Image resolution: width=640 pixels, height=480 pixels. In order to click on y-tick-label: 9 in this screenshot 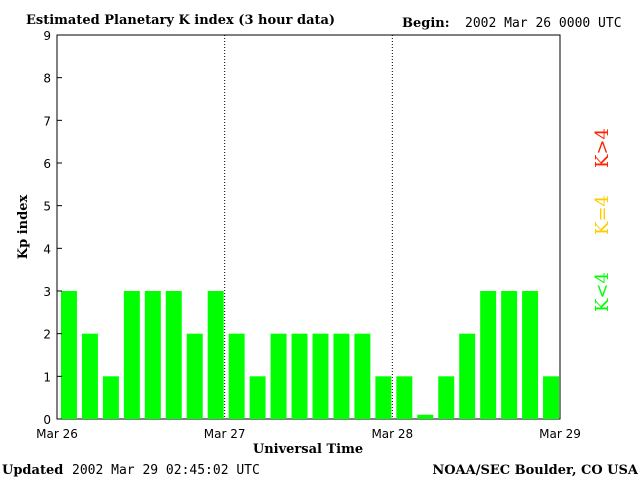, I will do `click(47, 36)`.